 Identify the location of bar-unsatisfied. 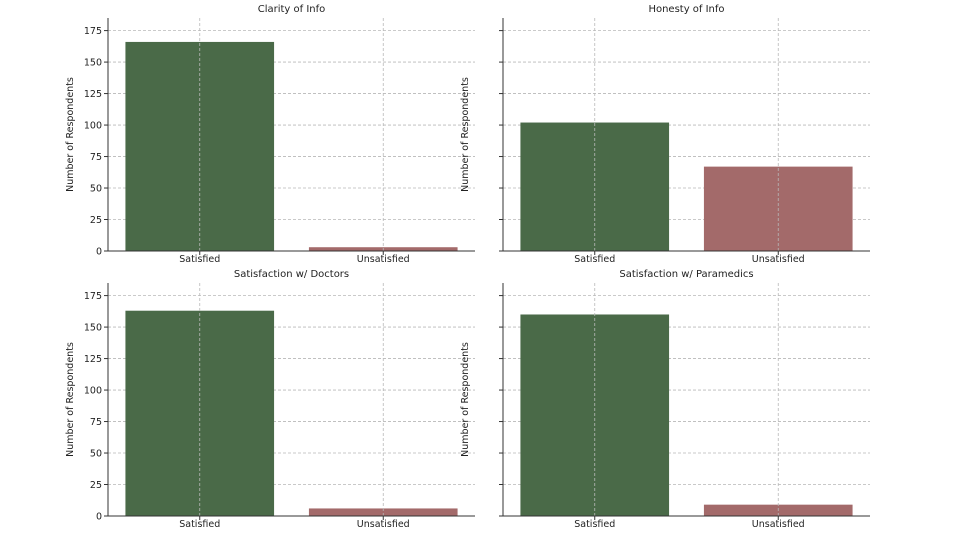
(383, 512).